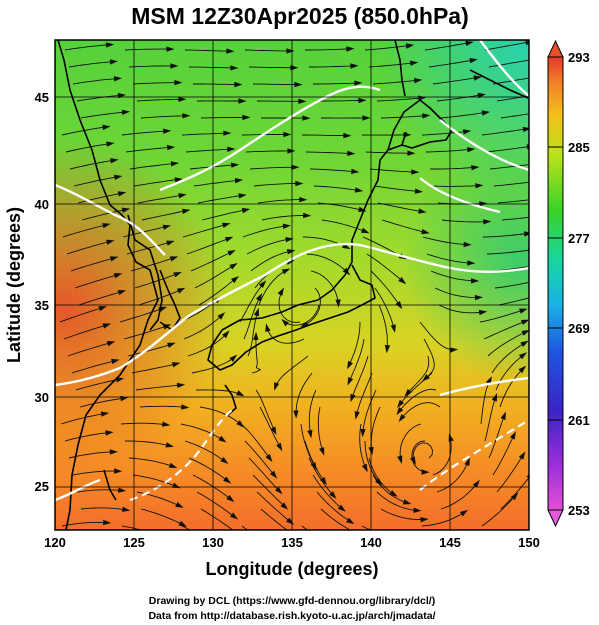  Describe the element at coordinates (42, 97) in the screenshot. I see `y-tick-label: 45` at that location.